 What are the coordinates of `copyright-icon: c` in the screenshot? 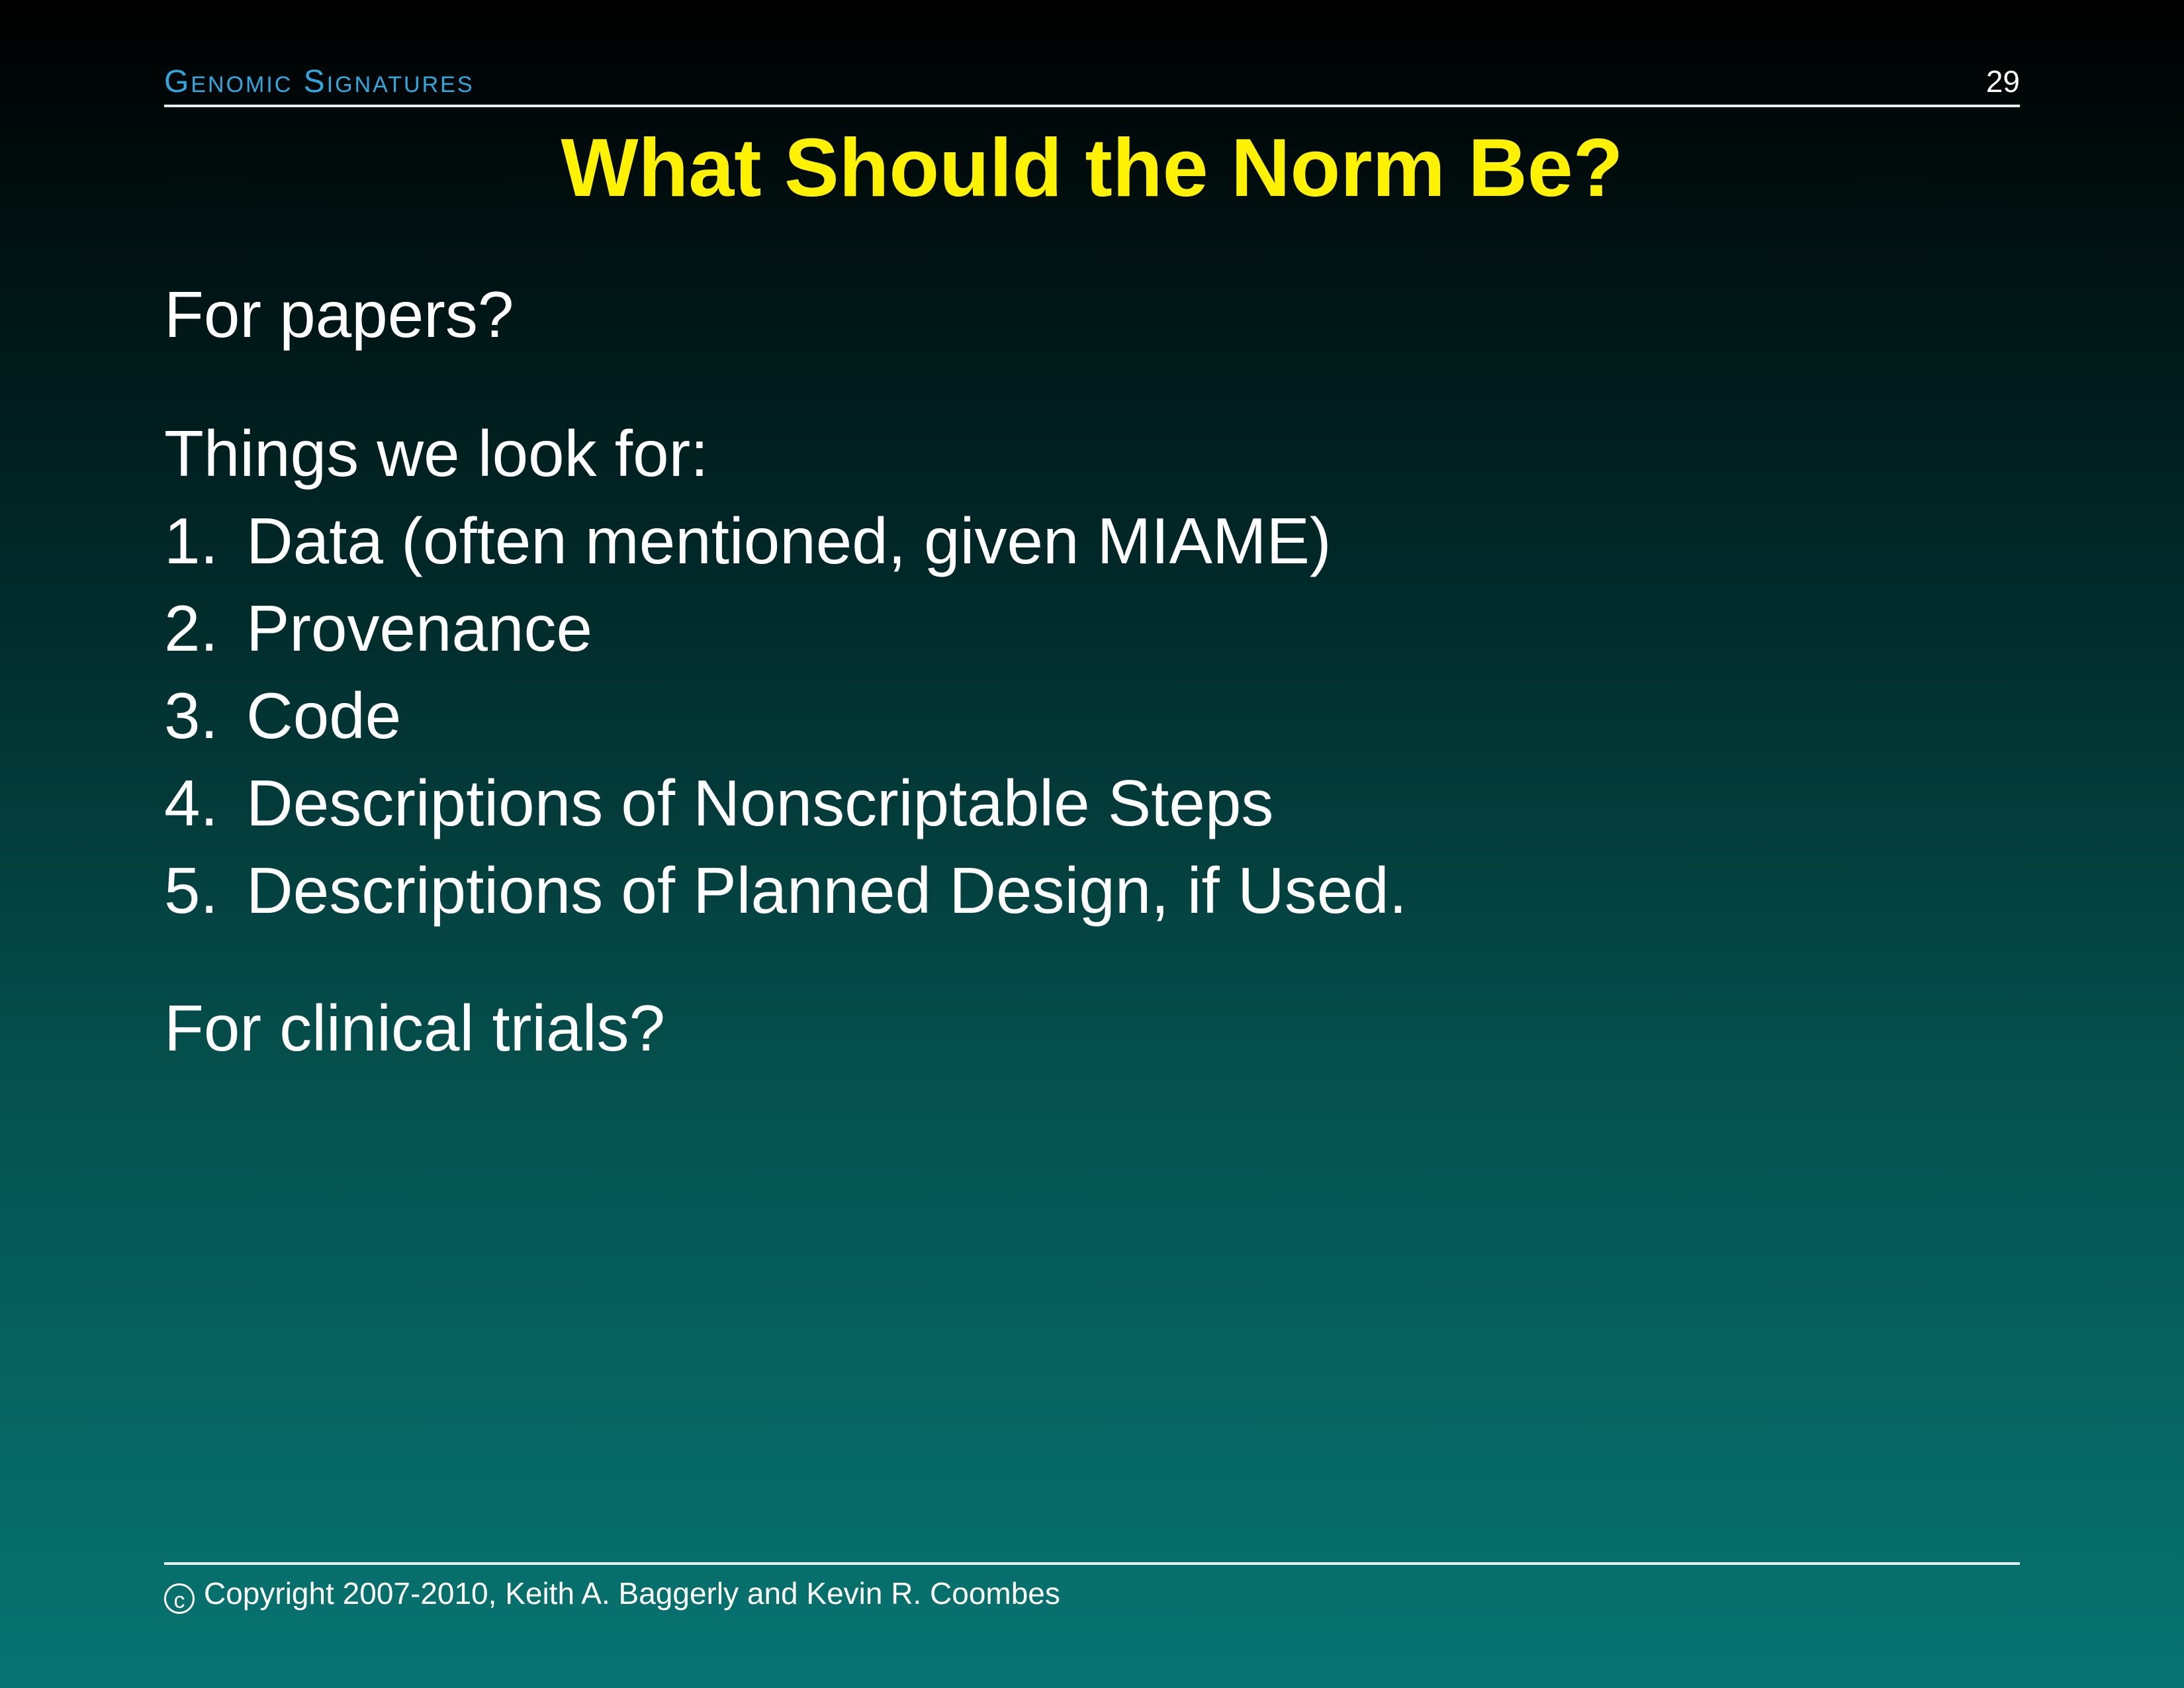 It's located at (179, 1598).